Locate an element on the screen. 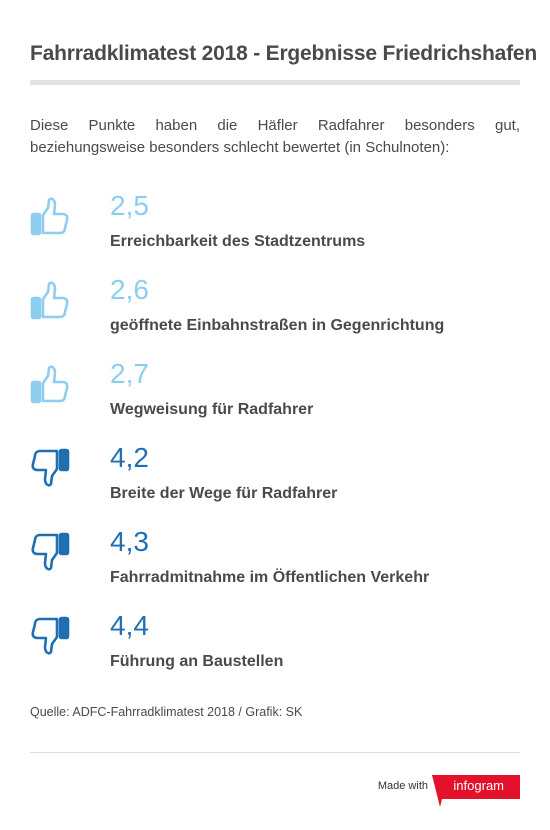 Image resolution: width=550 pixels, height=830 pixels. title-divider is located at coordinates (275, 82).